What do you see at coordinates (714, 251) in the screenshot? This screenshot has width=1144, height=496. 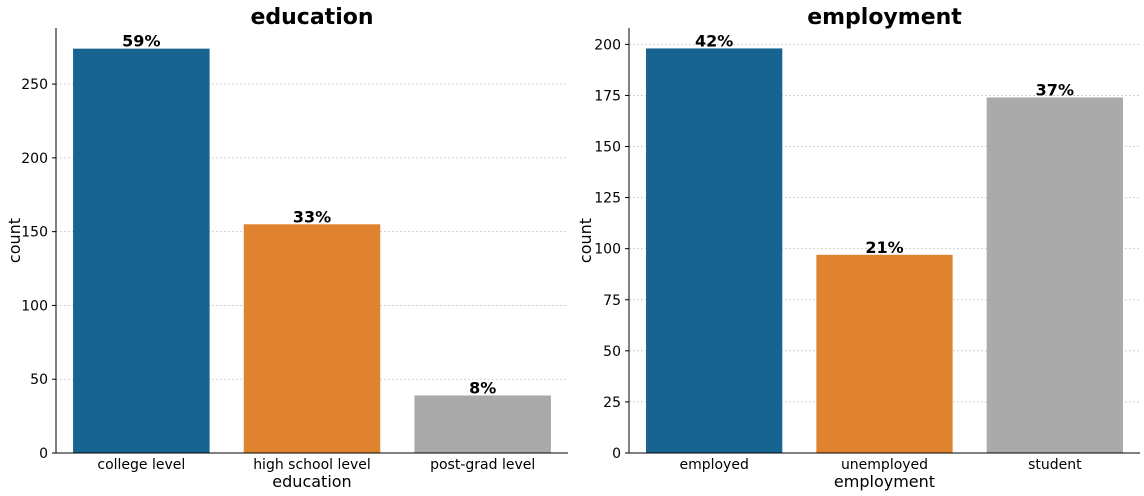 I see `employment-bar-employed` at bounding box center [714, 251].